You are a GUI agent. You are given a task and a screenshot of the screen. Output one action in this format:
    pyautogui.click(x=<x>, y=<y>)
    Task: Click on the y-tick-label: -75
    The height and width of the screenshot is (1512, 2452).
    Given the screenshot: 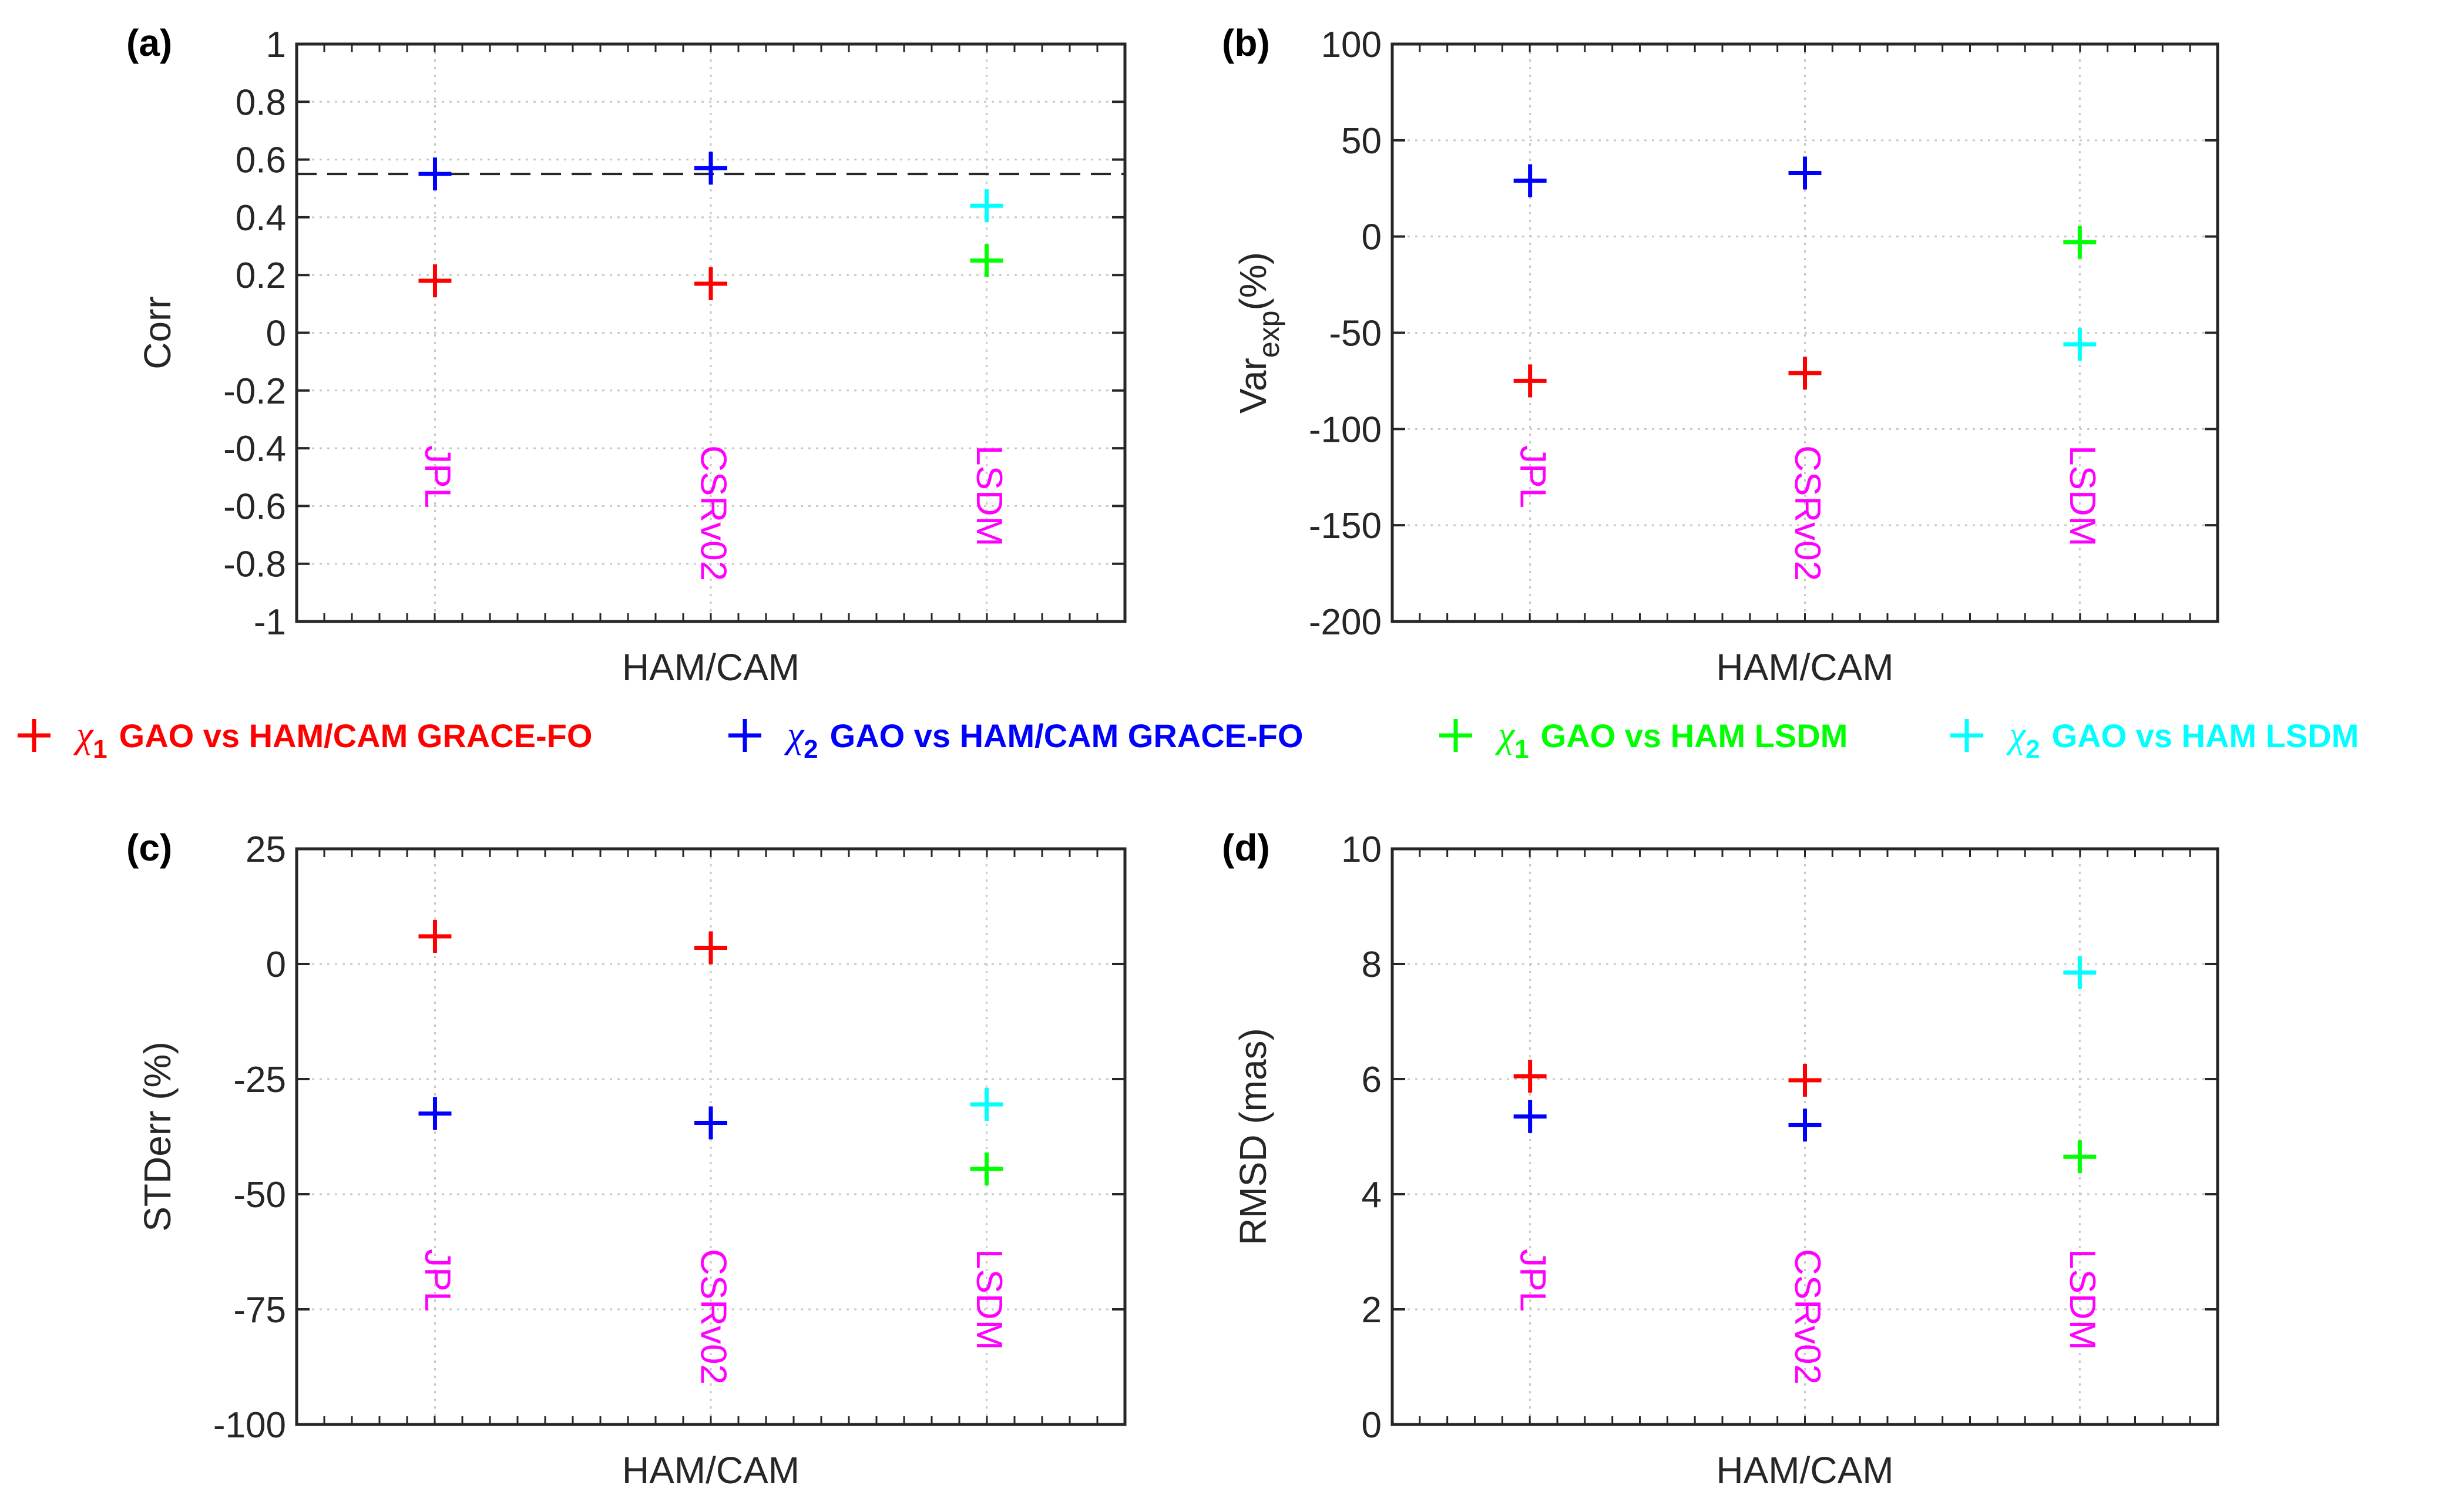 What is the action you would take?
    pyautogui.click(x=259, y=1310)
    